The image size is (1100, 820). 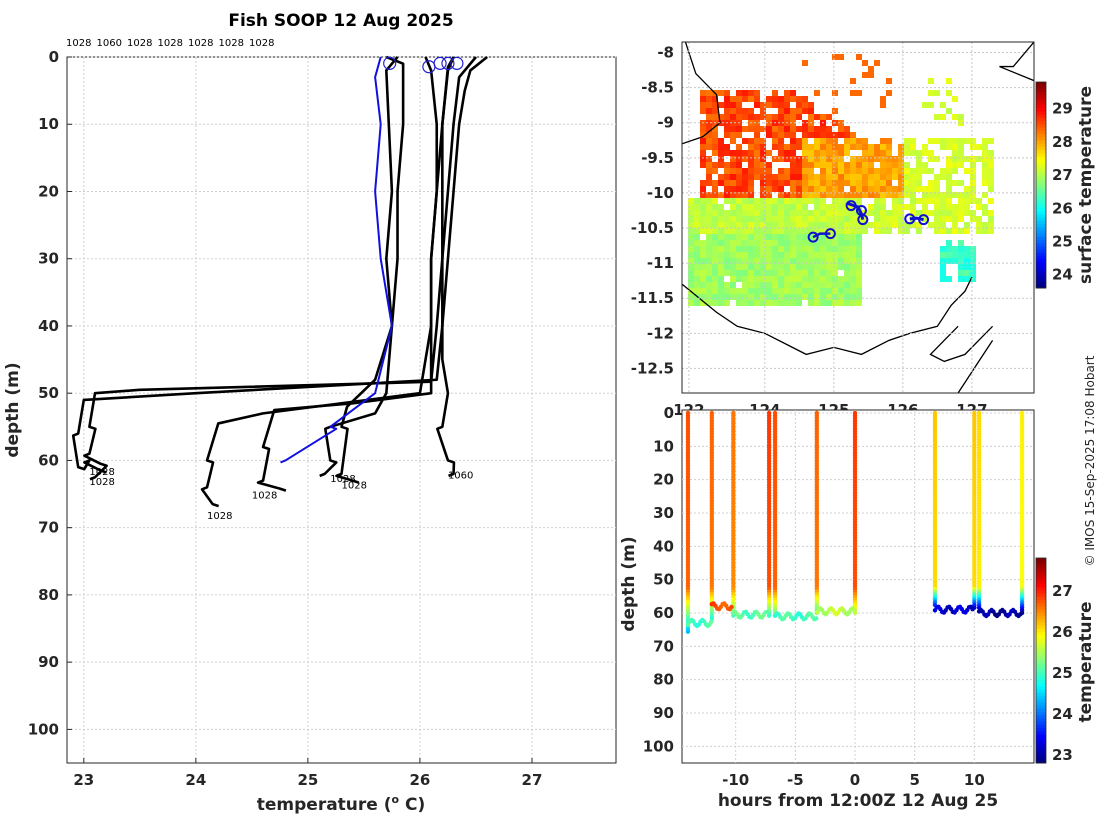 What do you see at coordinates (219, 516) in the screenshot?
I see `profile-bottom-label: 1028` at bounding box center [219, 516].